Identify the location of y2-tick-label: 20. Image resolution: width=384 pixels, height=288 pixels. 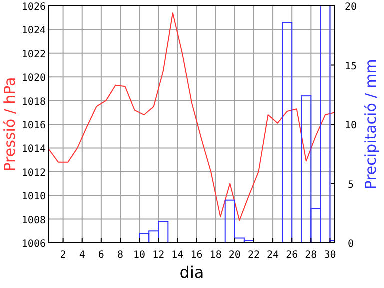
(351, 7).